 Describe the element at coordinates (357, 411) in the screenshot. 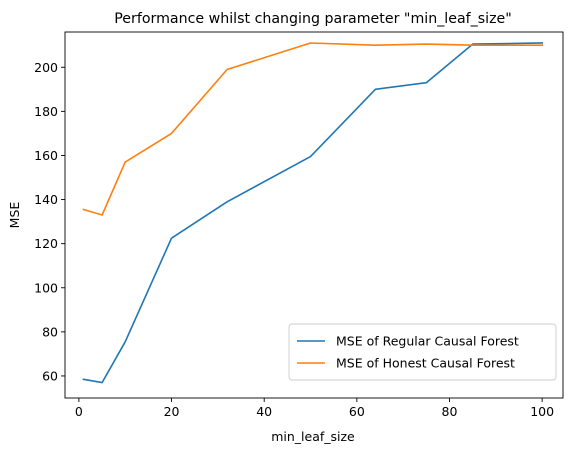

I see `x-tick-label: 60` at that location.